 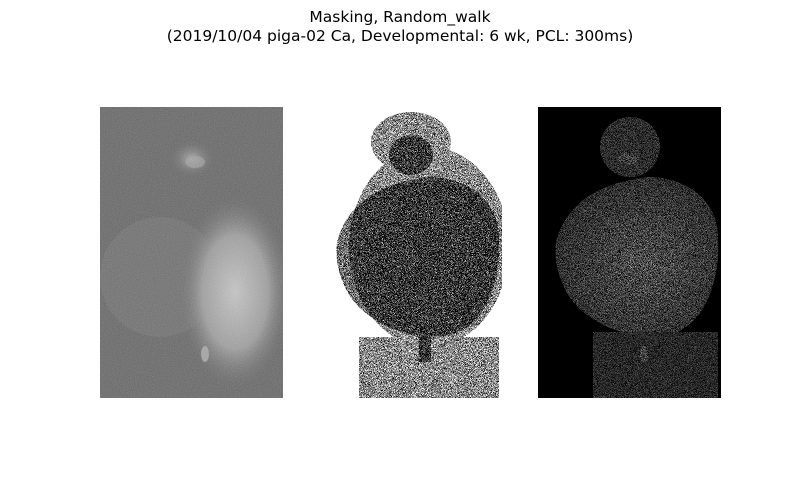 I want to click on raw-image, so click(x=191, y=252).